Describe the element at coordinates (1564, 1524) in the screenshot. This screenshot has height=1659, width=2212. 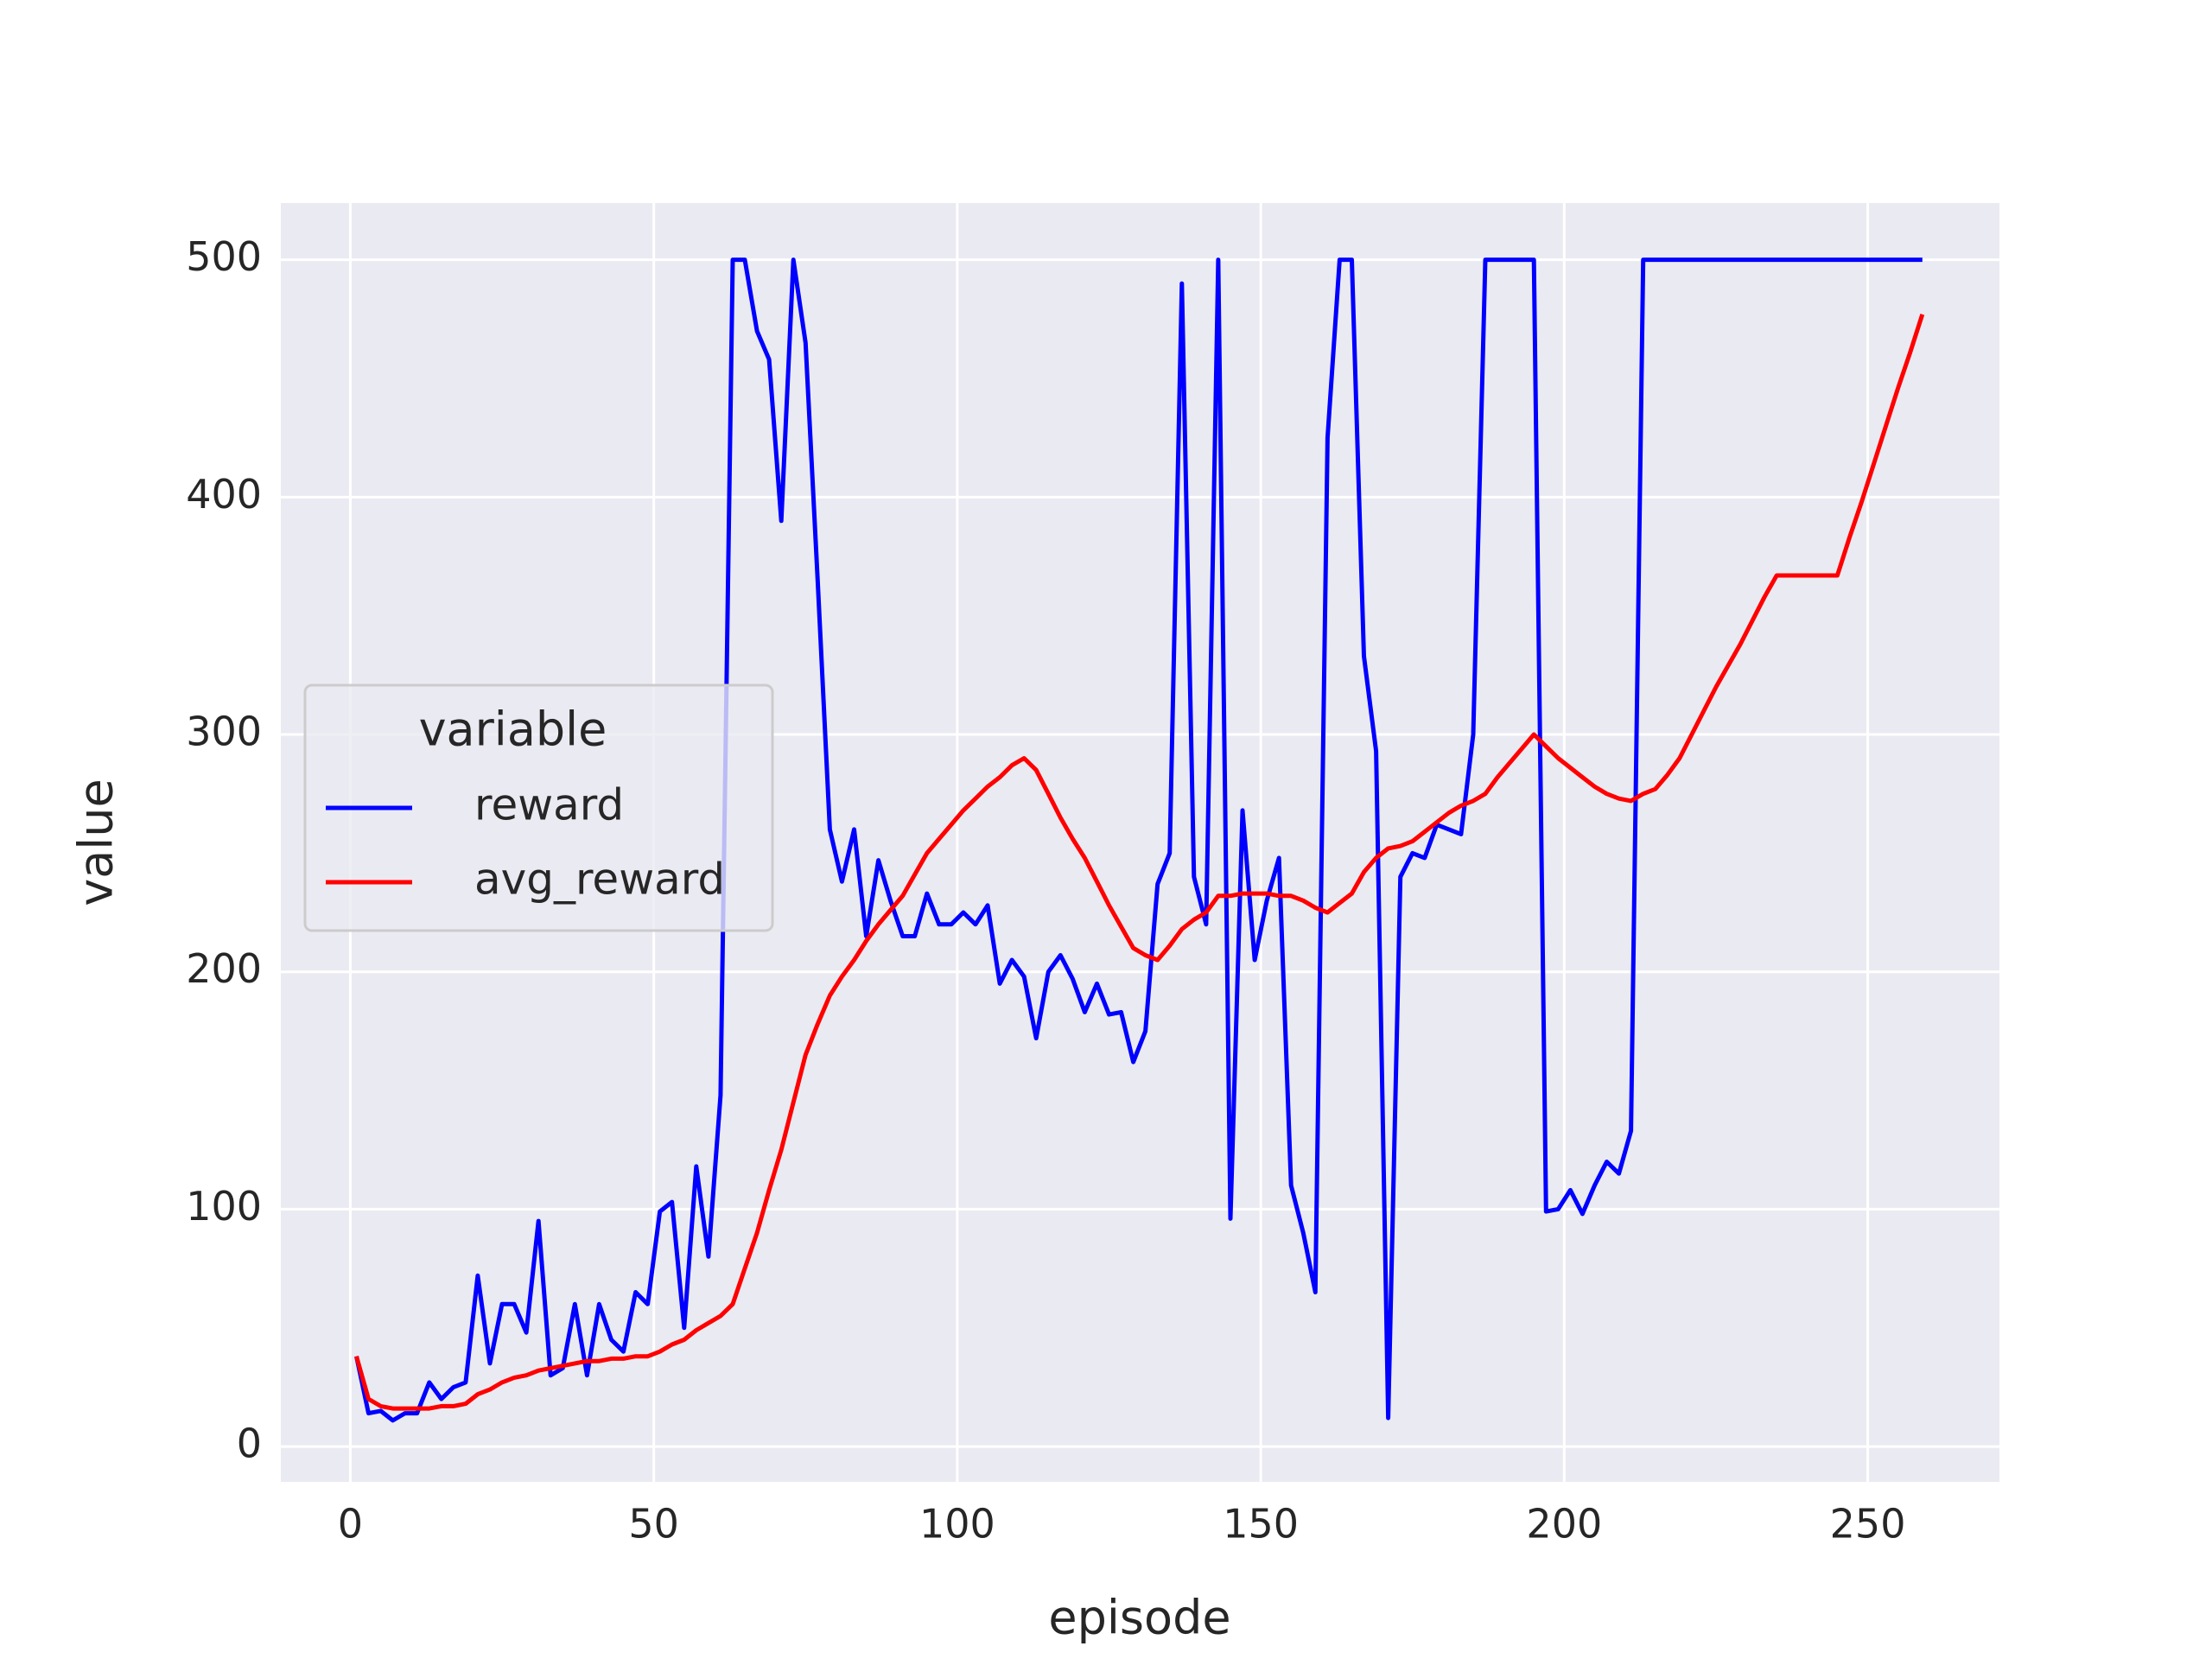
I see `x-tick-label: 200` at that location.